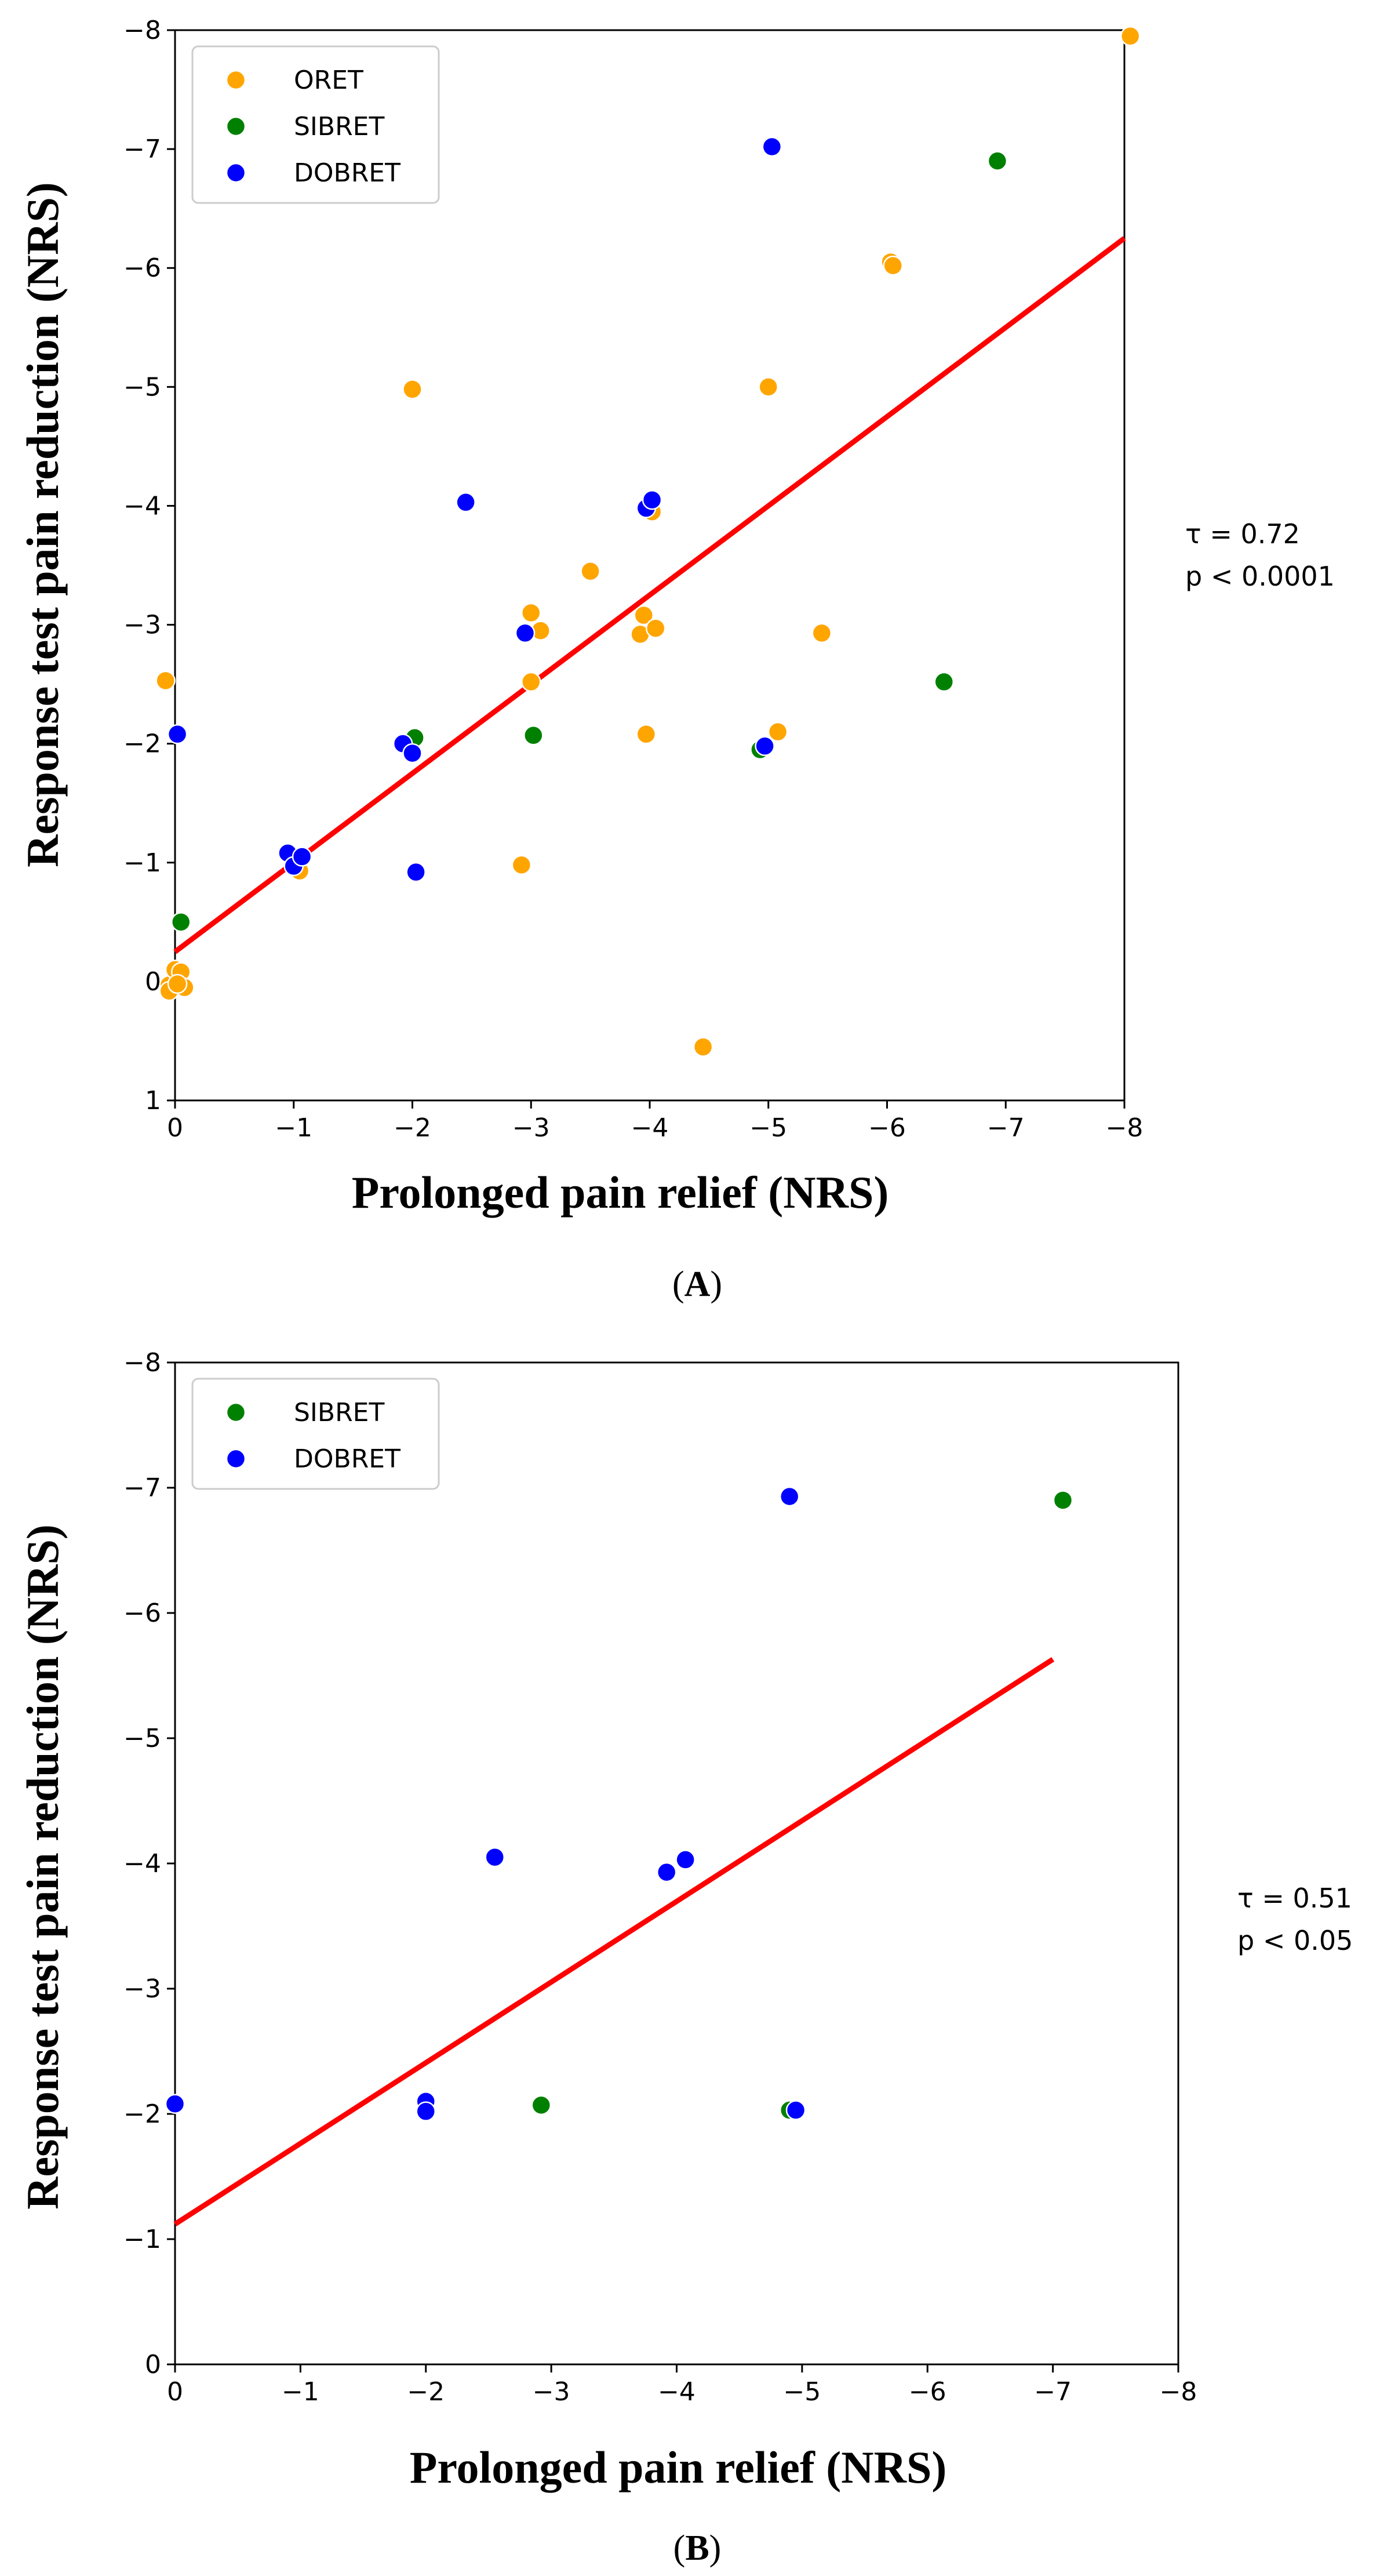  I want to click on p-value: p < 0.05, so click(1295, 1940).